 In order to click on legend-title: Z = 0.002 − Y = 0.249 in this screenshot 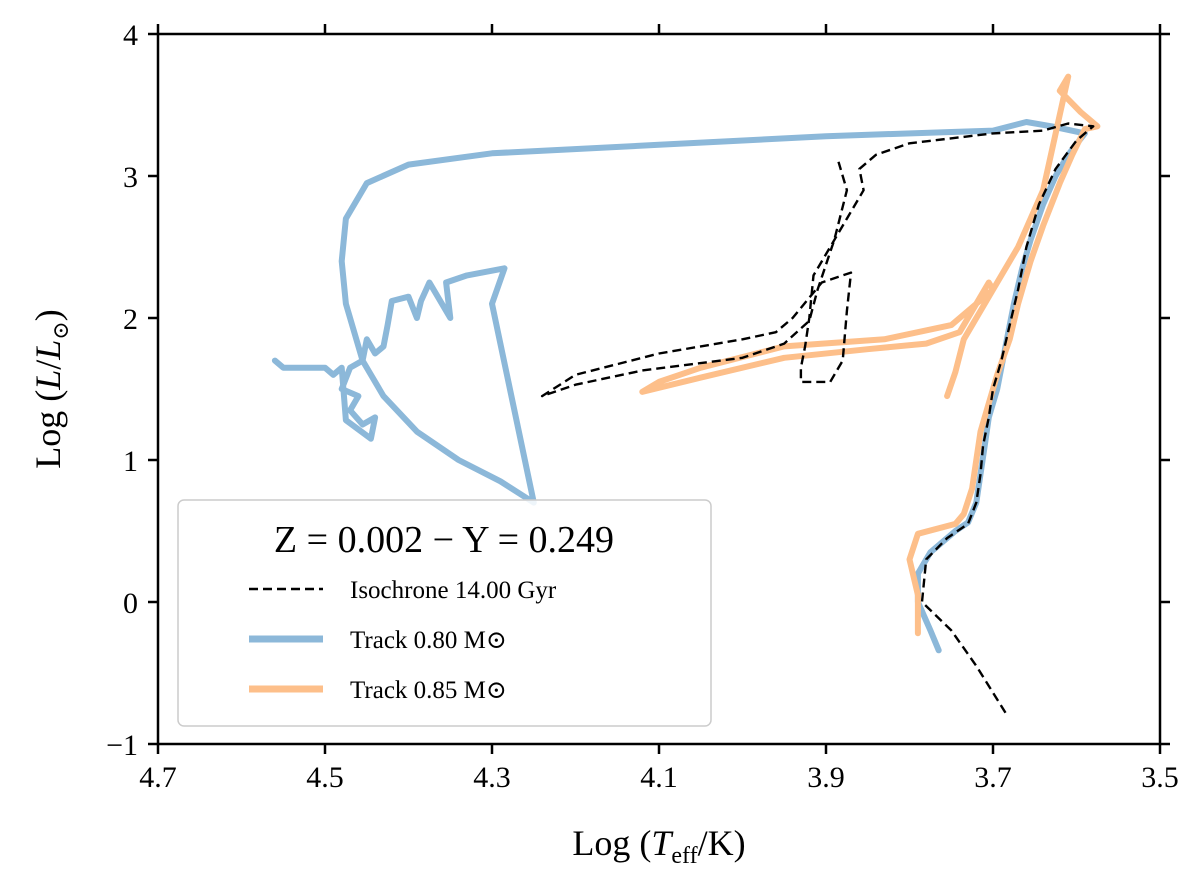, I will do `click(444, 540)`.